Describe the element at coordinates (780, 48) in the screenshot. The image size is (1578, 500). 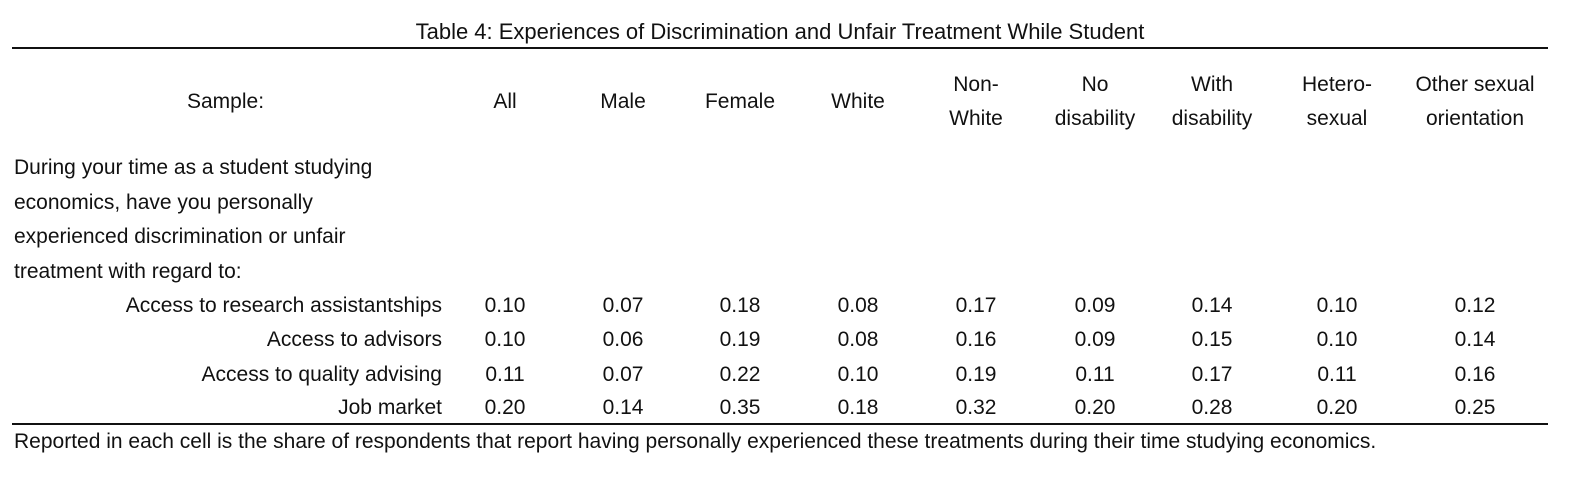
I see `top-rule` at that location.